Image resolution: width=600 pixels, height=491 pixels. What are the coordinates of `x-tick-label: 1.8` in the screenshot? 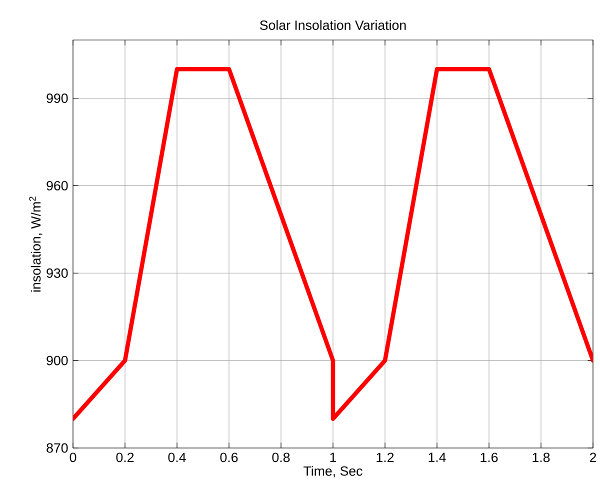 It's located at (541, 457).